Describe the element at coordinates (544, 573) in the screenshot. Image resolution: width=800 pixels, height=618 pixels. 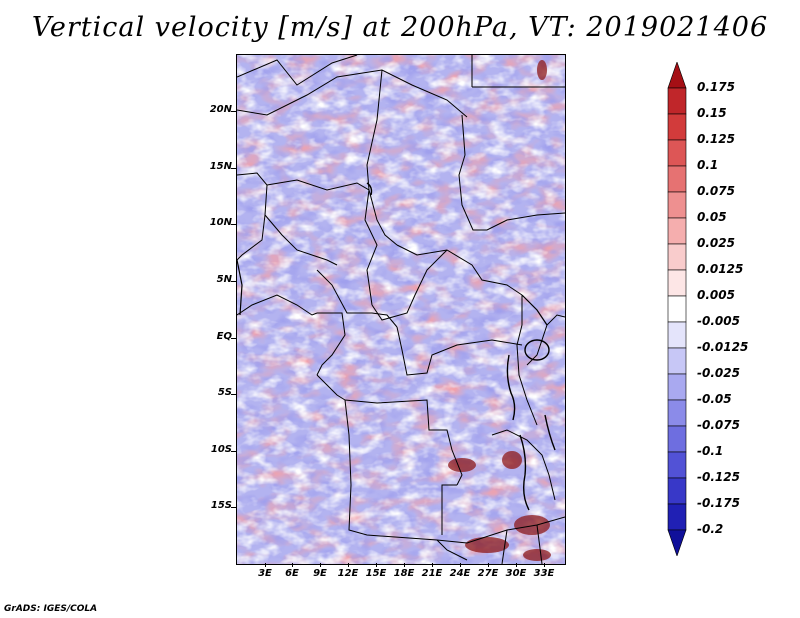
I see `lon-label-33e: 33E` at that location.